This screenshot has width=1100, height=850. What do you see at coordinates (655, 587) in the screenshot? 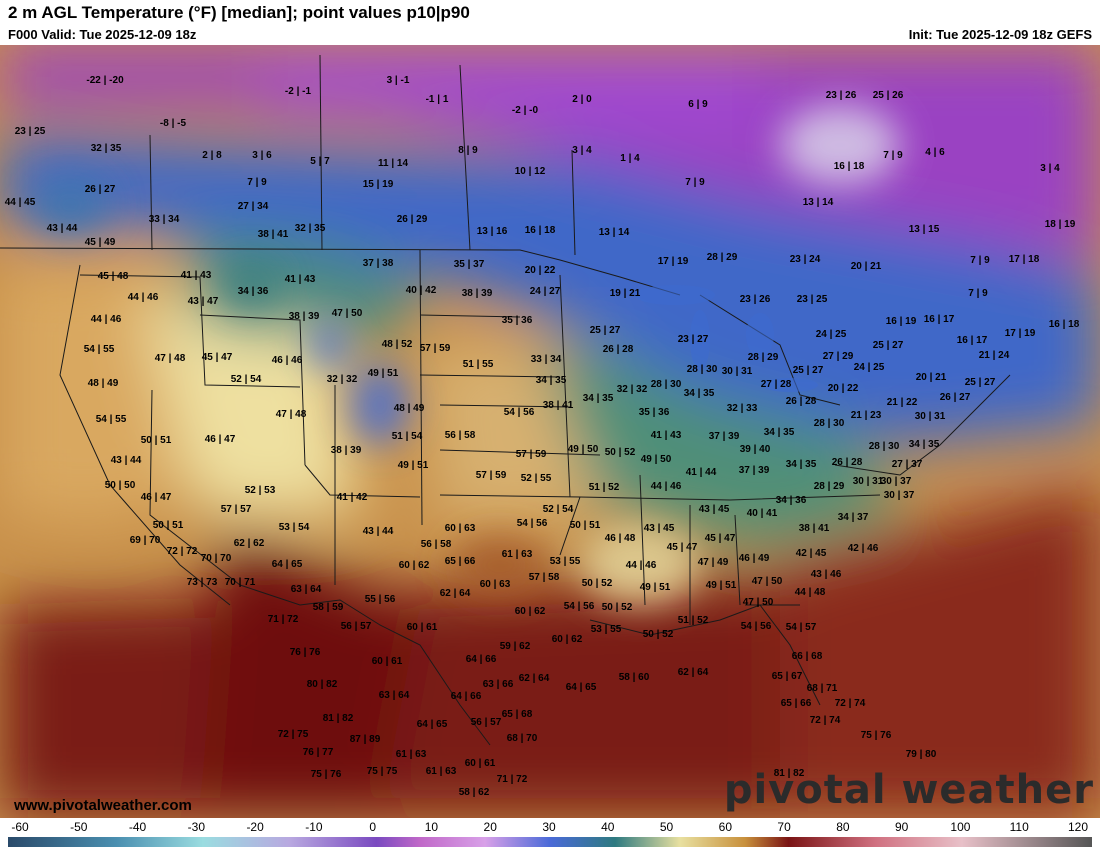
I see `point-value: 49 | 51` at bounding box center [655, 587].